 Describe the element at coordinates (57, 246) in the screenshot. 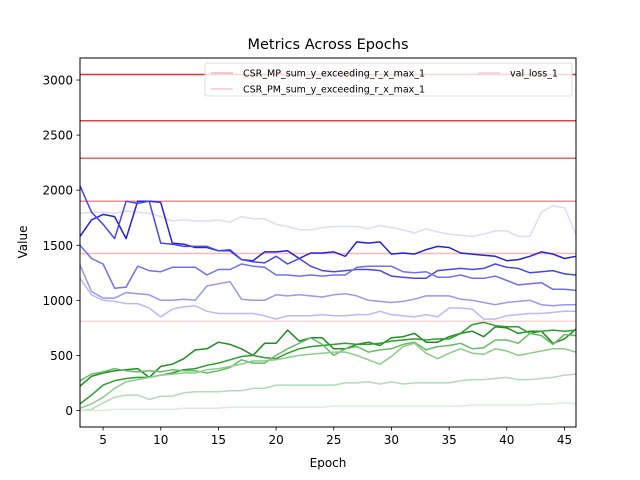

I see `y-tick-label-1500: 1500` at that location.